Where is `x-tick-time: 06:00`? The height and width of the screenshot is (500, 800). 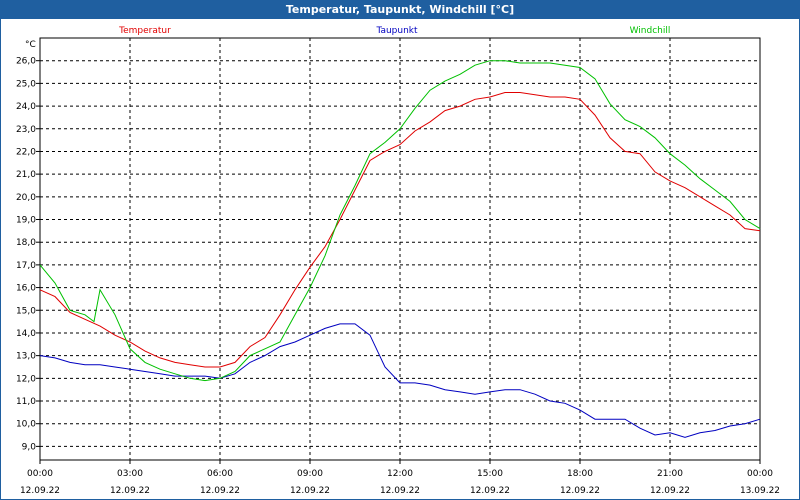 x-tick-time: 06:00 is located at coordinates (220, 474).